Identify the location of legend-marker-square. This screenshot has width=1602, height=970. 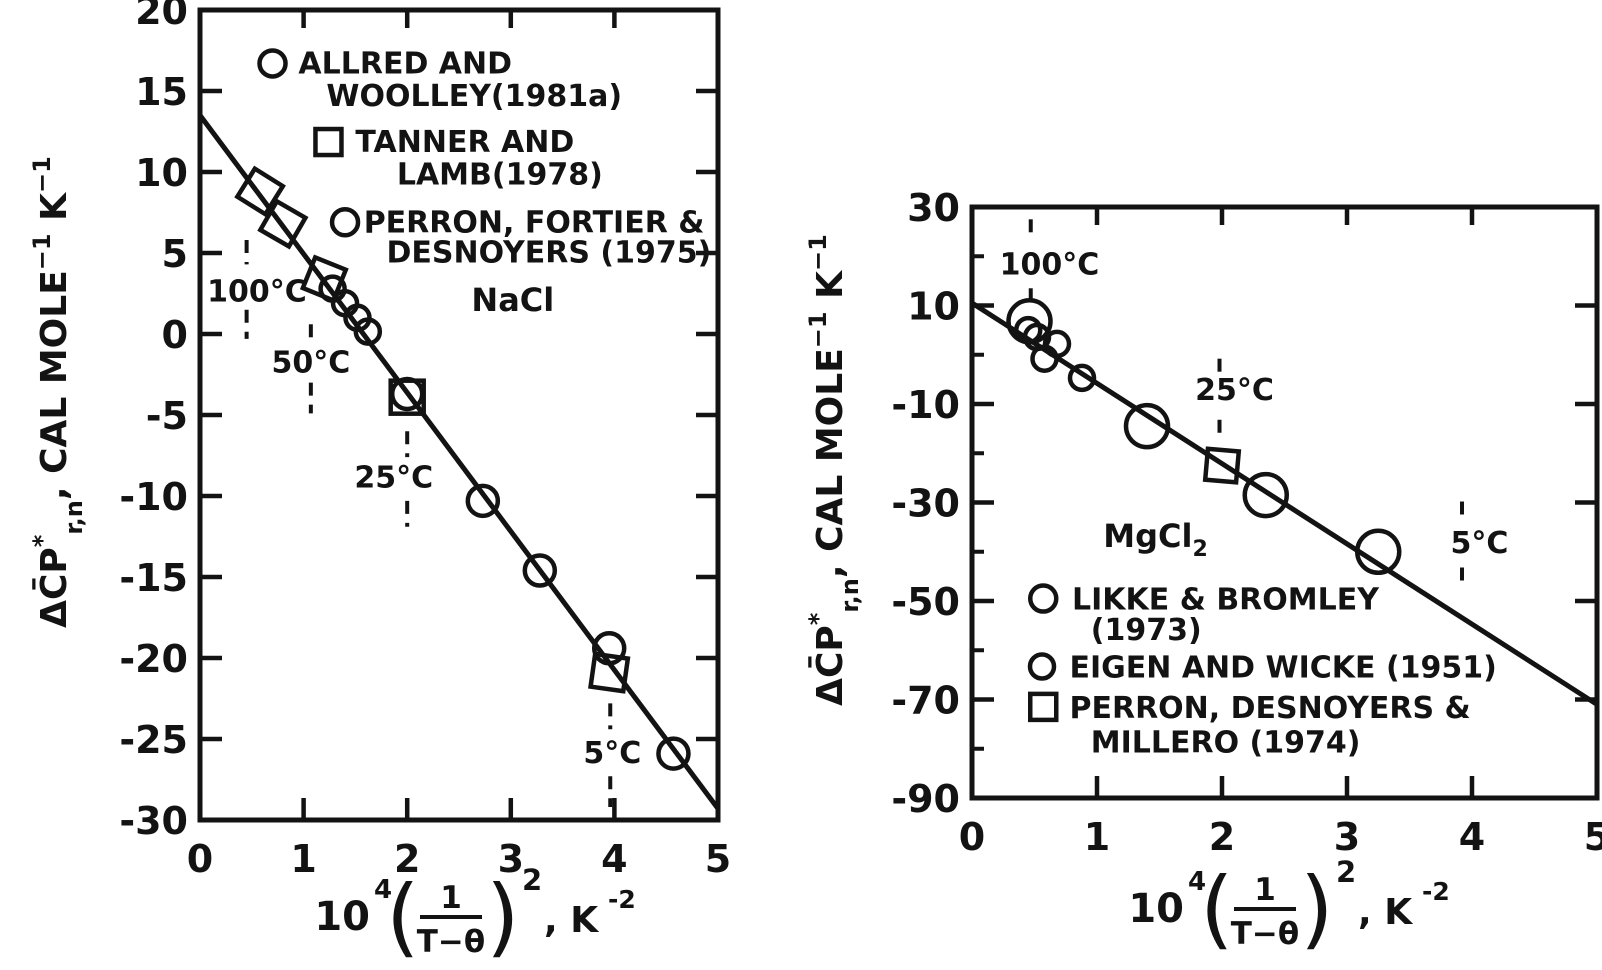
(1043, 707).